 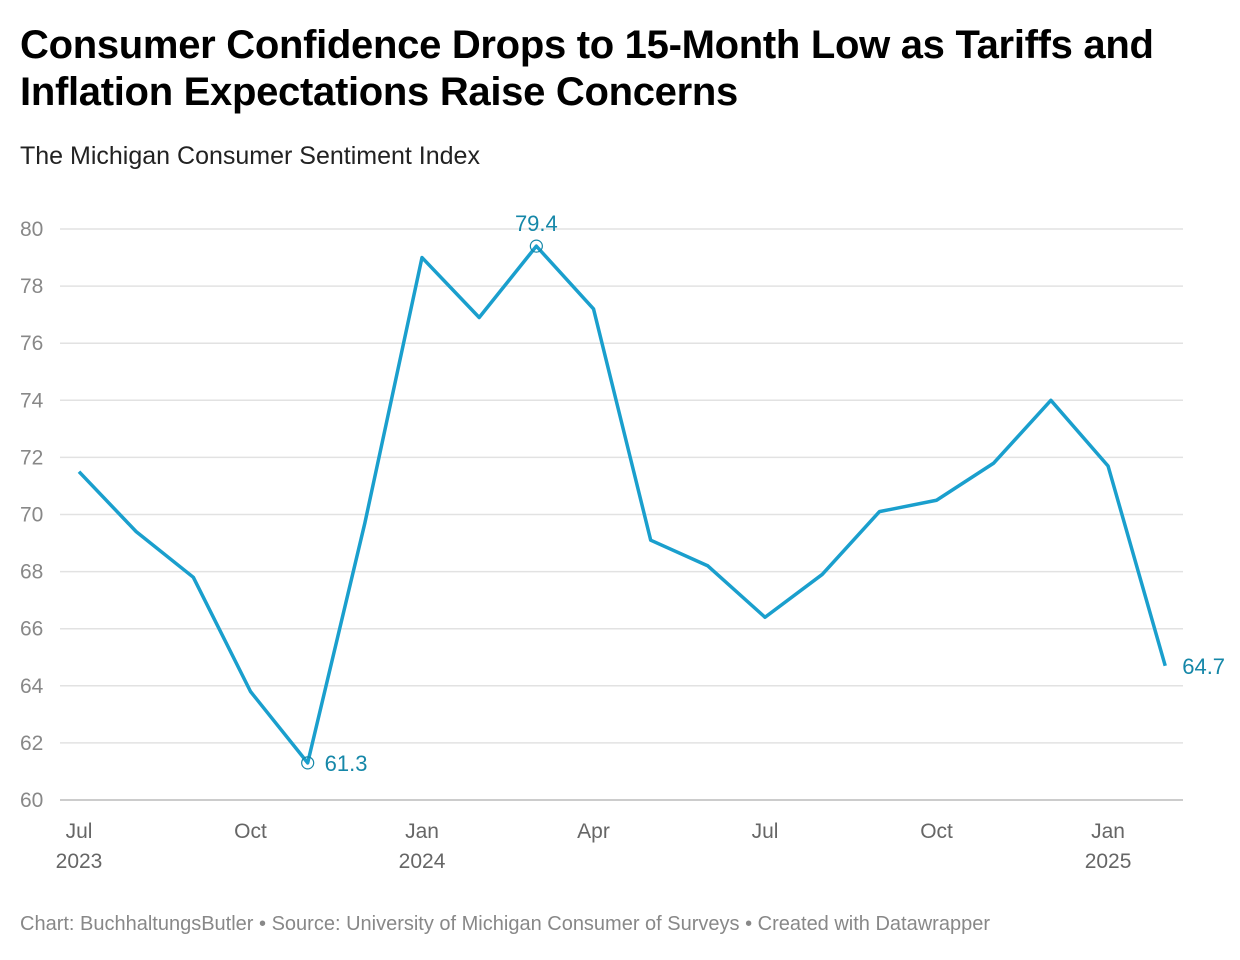 What do you see at coordinates (250, 156) in the screenshot?
I see `chart-subtitle: The Michigan Consumer Sentiment Index` at bounding box center [250, 156].